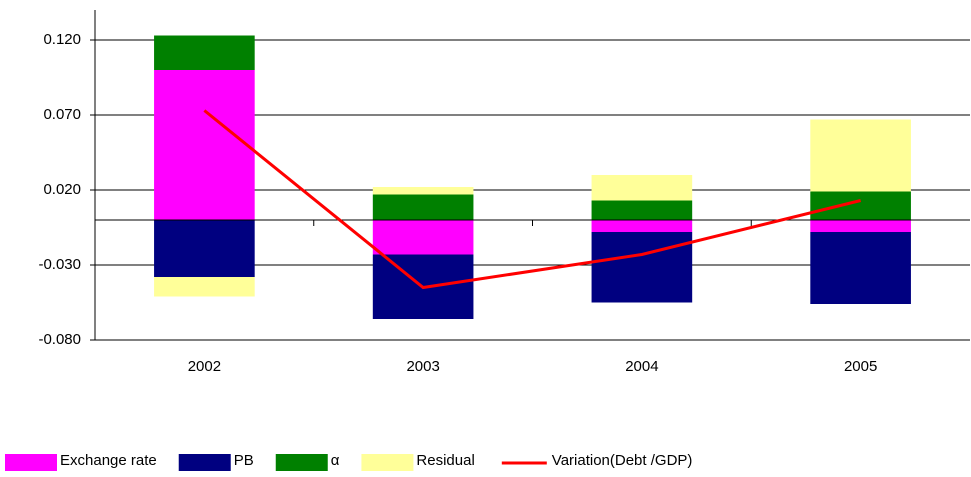 Image resolution: width=971 pixels, height=477 pixels. I want to click on y-tick-label: 0.120, so click(62, 39).